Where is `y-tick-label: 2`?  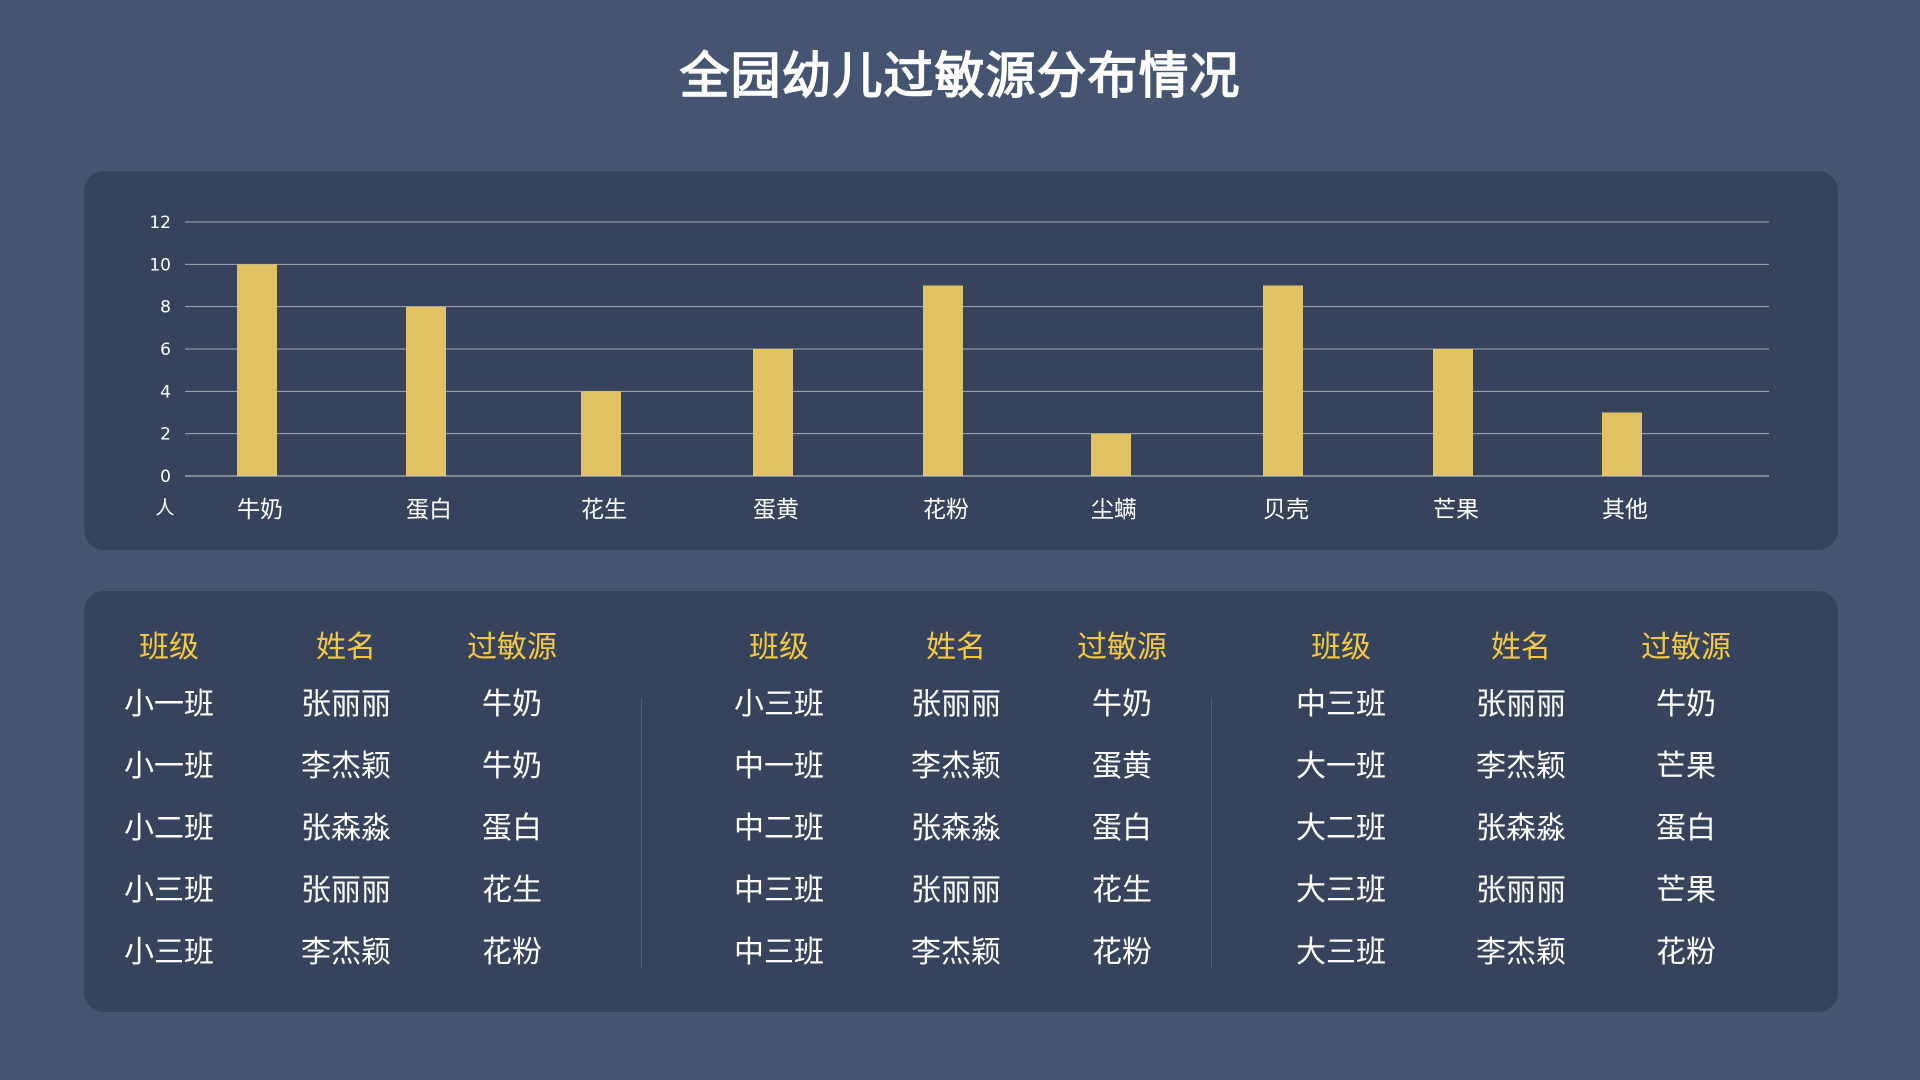
y-tick-label: 2 is located at coordinates (165, 435).